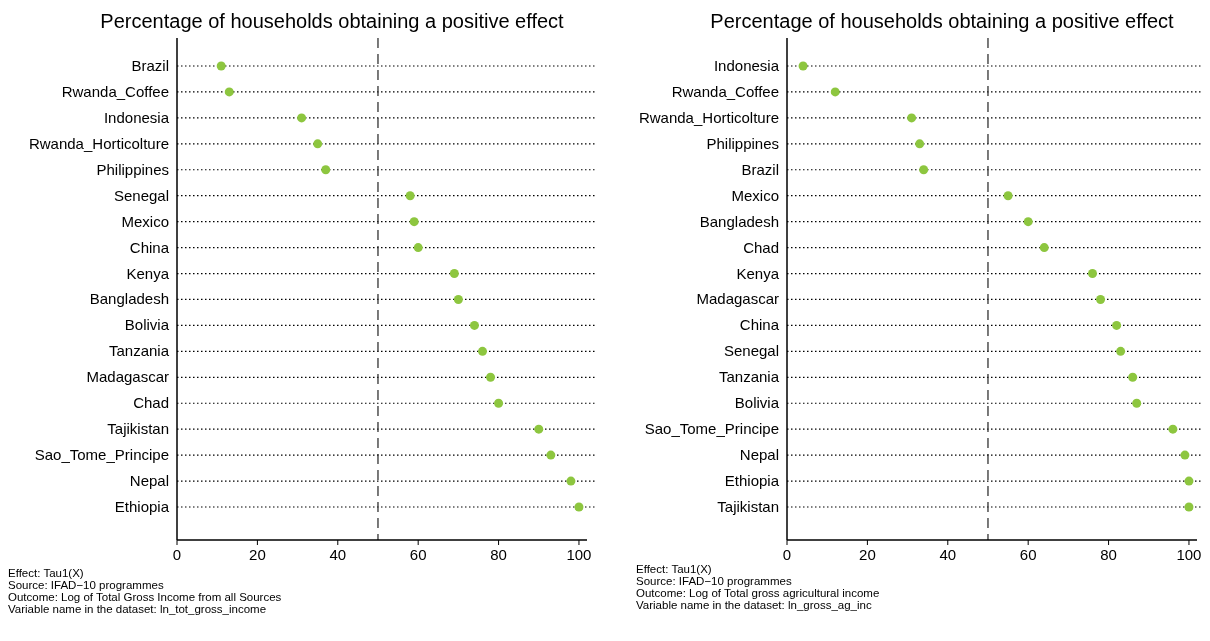  I want to click on text: Outcome: Log of Total Gross Income from all Sources, so click(145, 597).